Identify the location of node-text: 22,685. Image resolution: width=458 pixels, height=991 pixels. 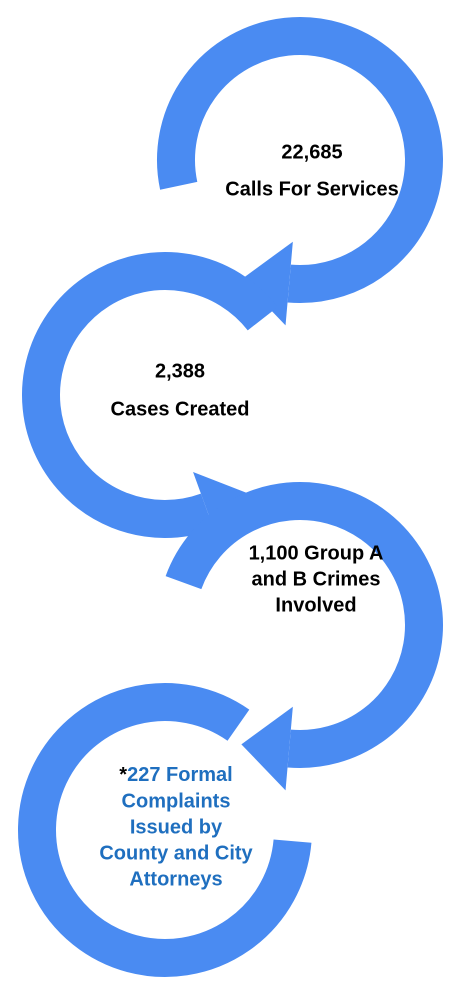
(311, 152).